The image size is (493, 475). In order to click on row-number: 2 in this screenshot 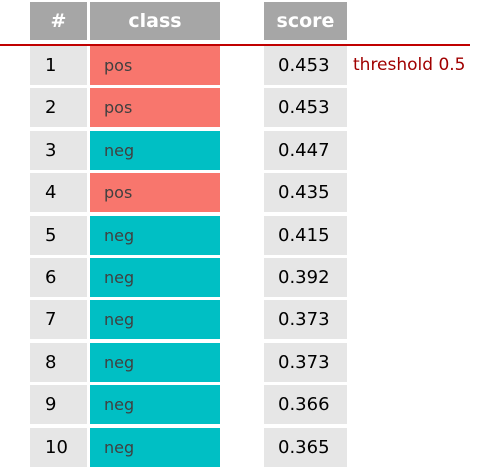, I will do `click(58, 107)`.